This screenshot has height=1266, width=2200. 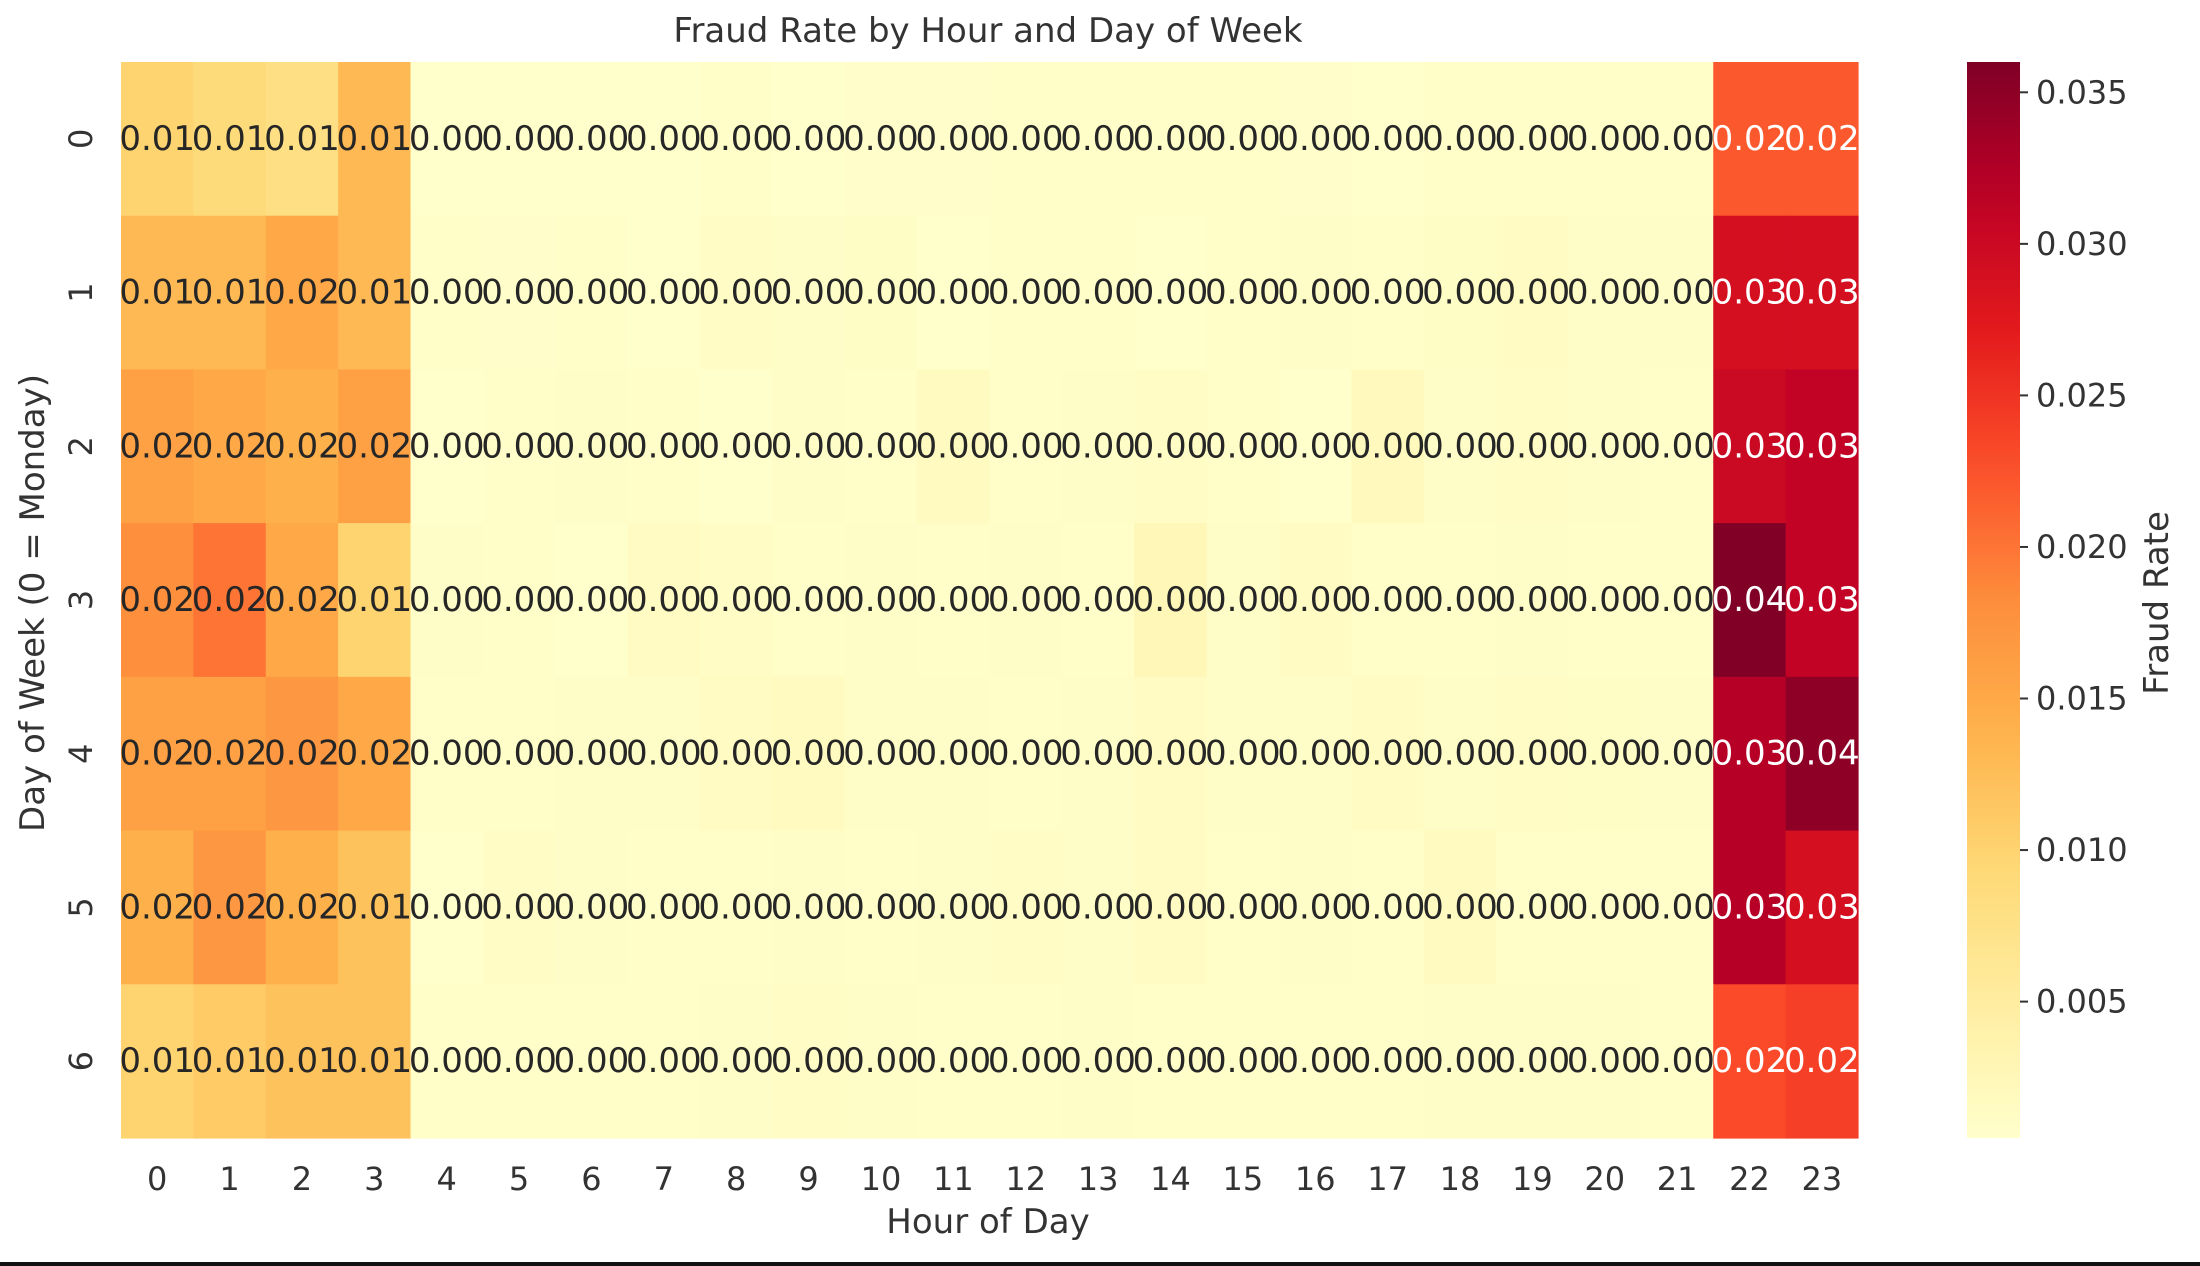 I want to click on cell-annotation: 0.04, so click(x=1750, y=600).